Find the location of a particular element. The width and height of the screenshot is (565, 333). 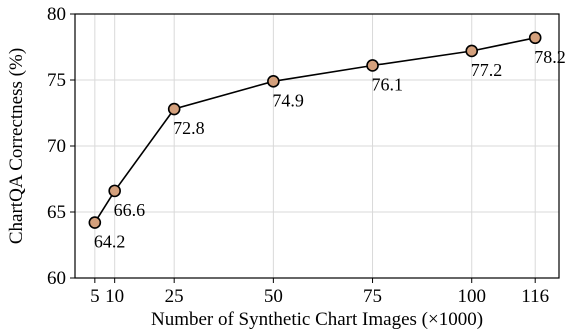

data-label: 76.1 is located at coordinates (388, 84).